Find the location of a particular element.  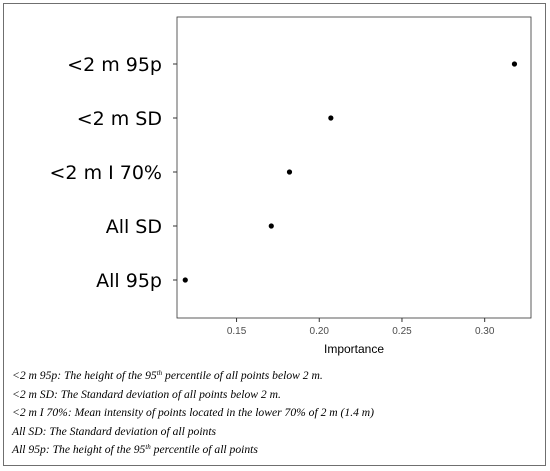

y-tick-label: <2 m 95p is located at coordinates (114, 65).